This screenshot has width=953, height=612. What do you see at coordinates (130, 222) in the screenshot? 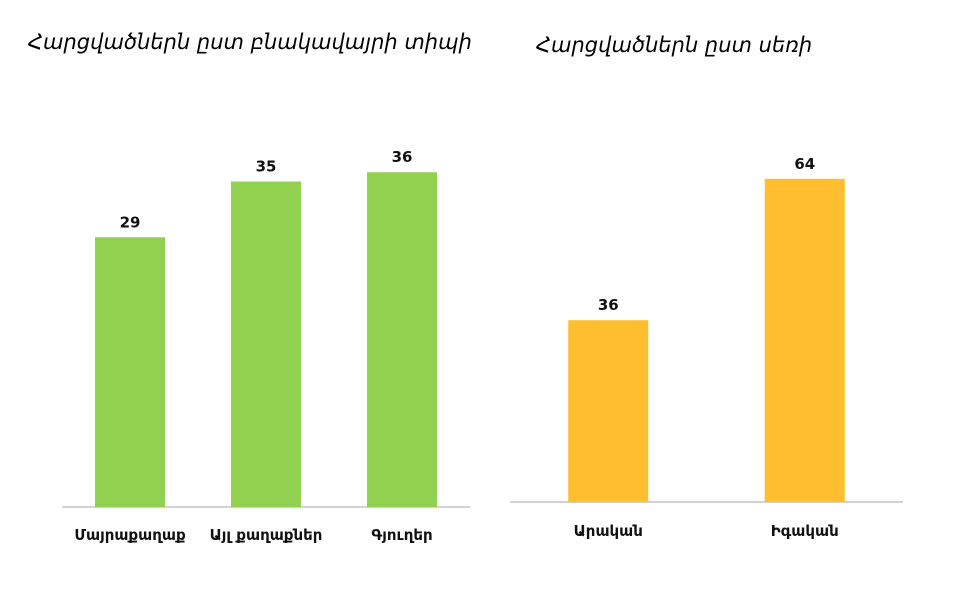
I see `residence-value-label-0: 29` at bounding box center [130, 222].